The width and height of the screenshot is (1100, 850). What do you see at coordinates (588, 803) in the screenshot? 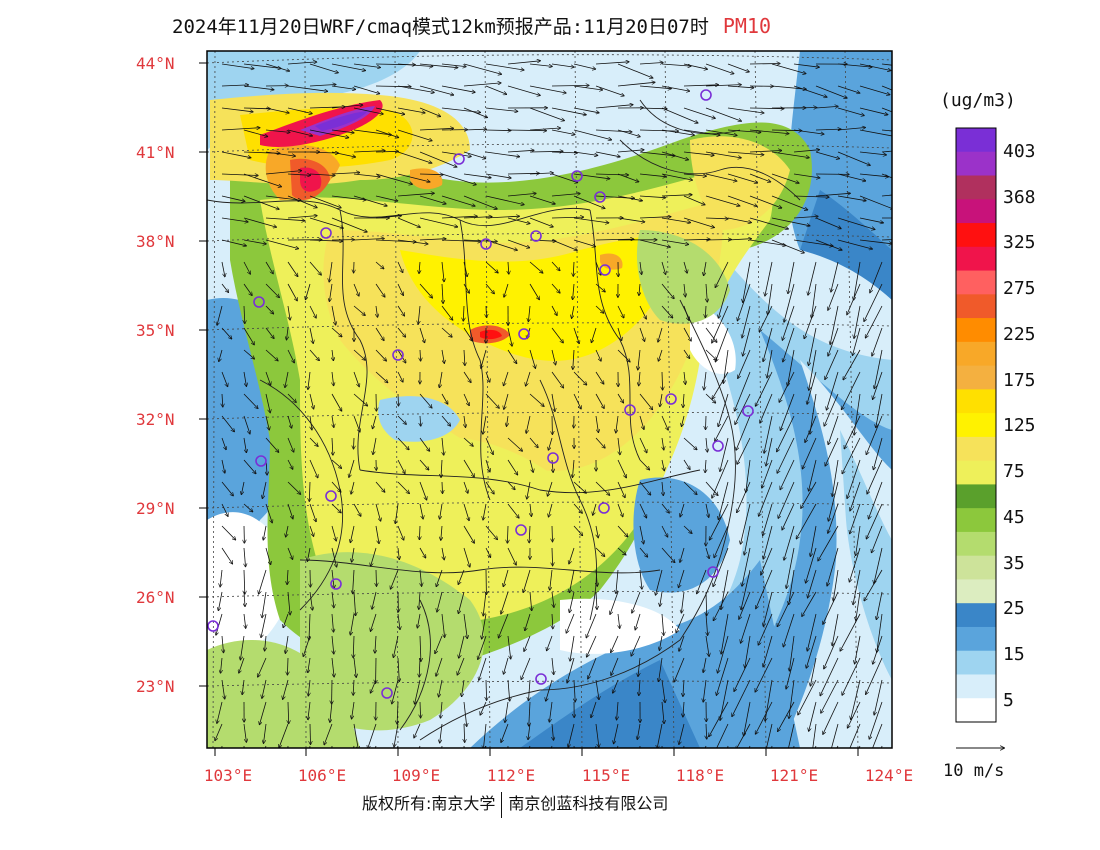
I see `footer-right: 南京创蓝科技有限公司` at bounding box center [588, 803].